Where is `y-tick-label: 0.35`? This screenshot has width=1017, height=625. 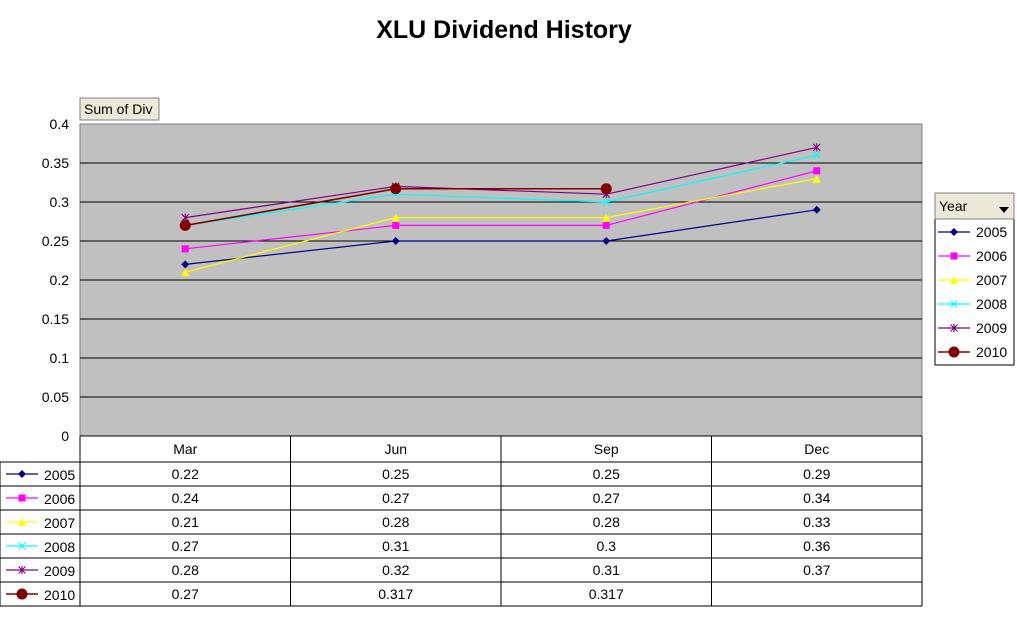
y-tick-label: 0.35 is located at coordinates (55, 163).